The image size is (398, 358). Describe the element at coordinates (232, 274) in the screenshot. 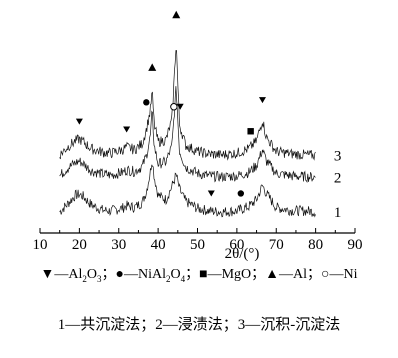

I see `legend-item-mgo: ■—MgO；` at that location.